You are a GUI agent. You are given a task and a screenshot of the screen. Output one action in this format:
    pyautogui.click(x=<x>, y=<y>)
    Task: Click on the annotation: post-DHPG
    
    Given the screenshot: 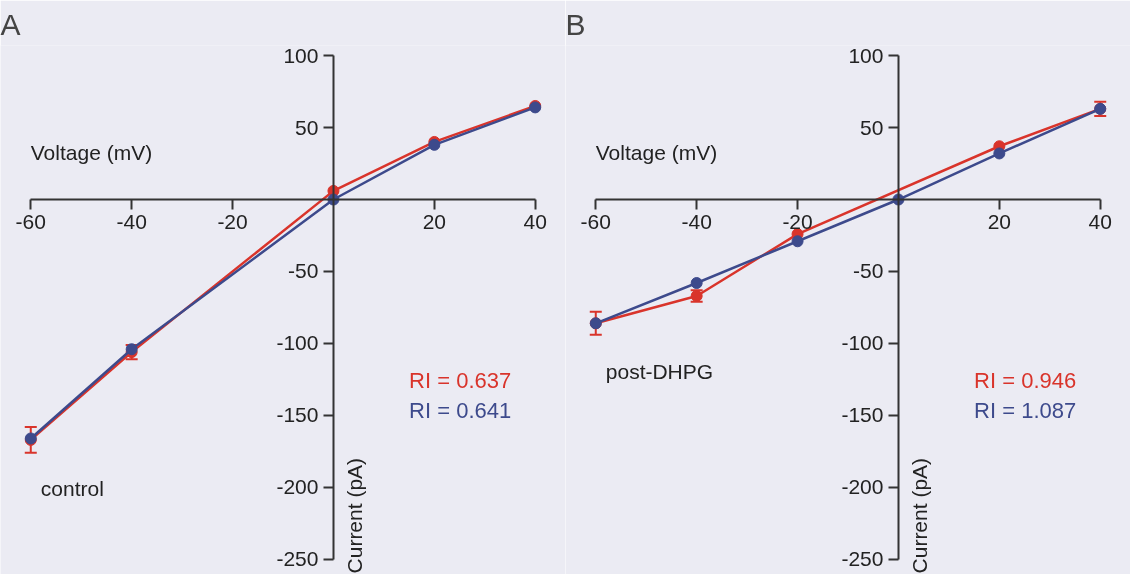 What is the action you would take?
    pyautogui.click(x=659, y=372)
    